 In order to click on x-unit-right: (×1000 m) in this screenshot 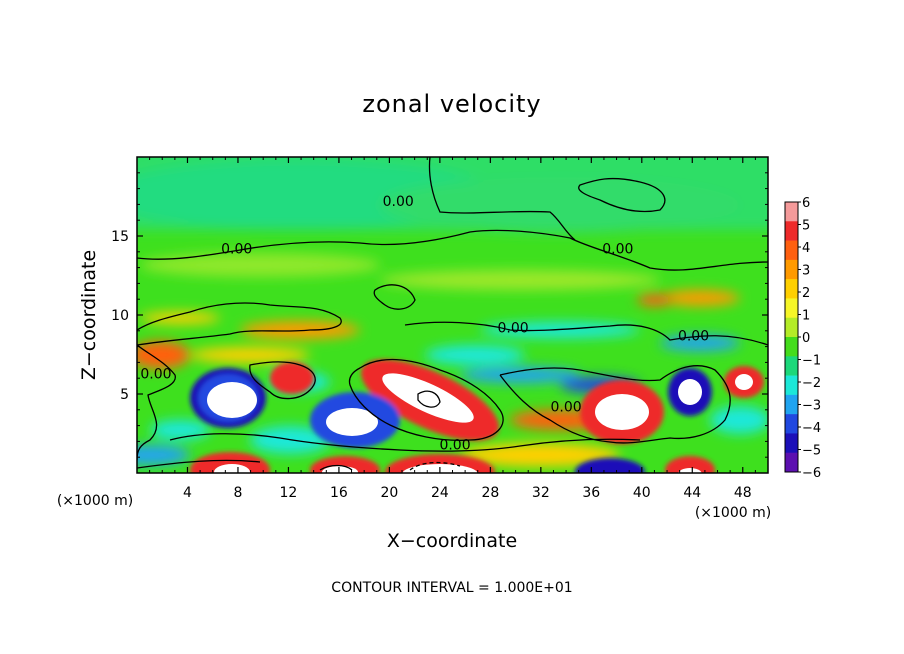, I will do `click(733, 513)`.